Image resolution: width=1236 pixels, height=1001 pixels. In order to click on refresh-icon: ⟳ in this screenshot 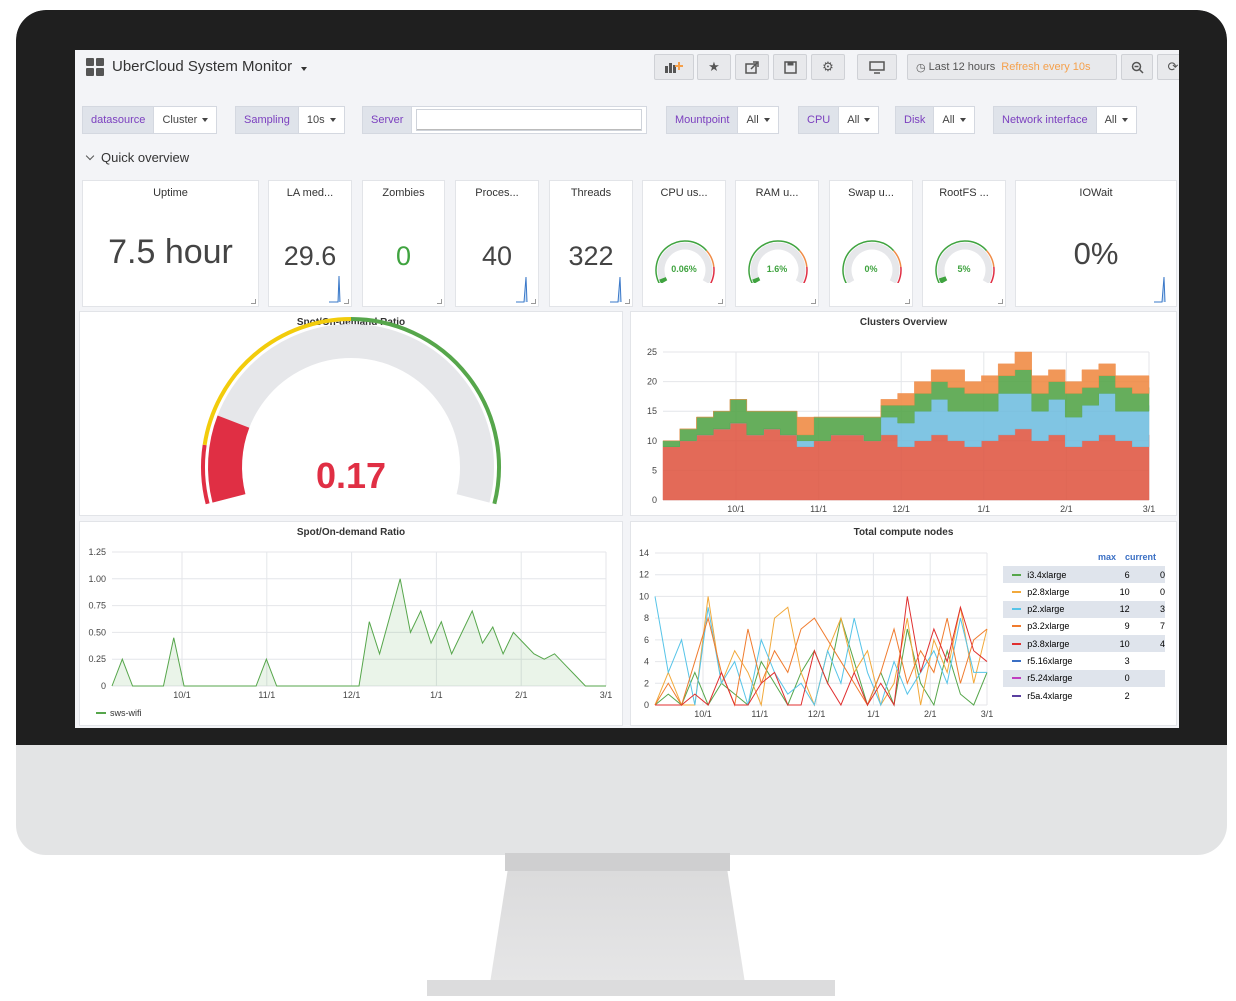, I will do `click(1173, 66)`.